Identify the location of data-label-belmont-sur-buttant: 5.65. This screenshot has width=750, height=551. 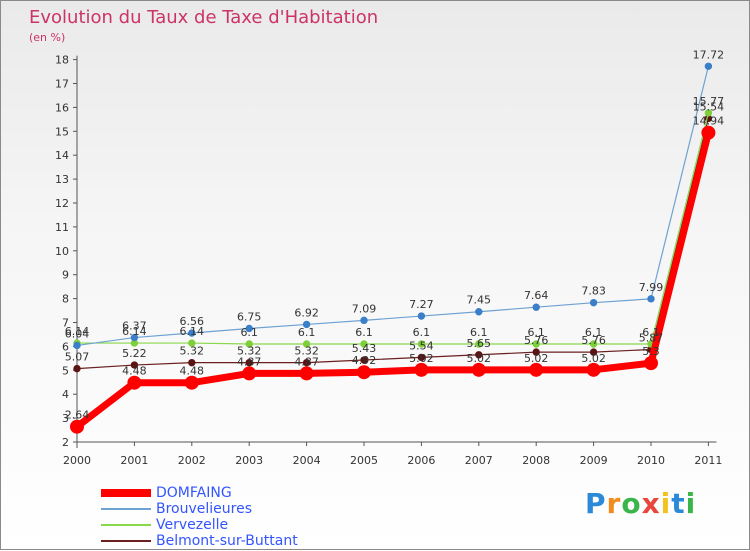
(479, 343).